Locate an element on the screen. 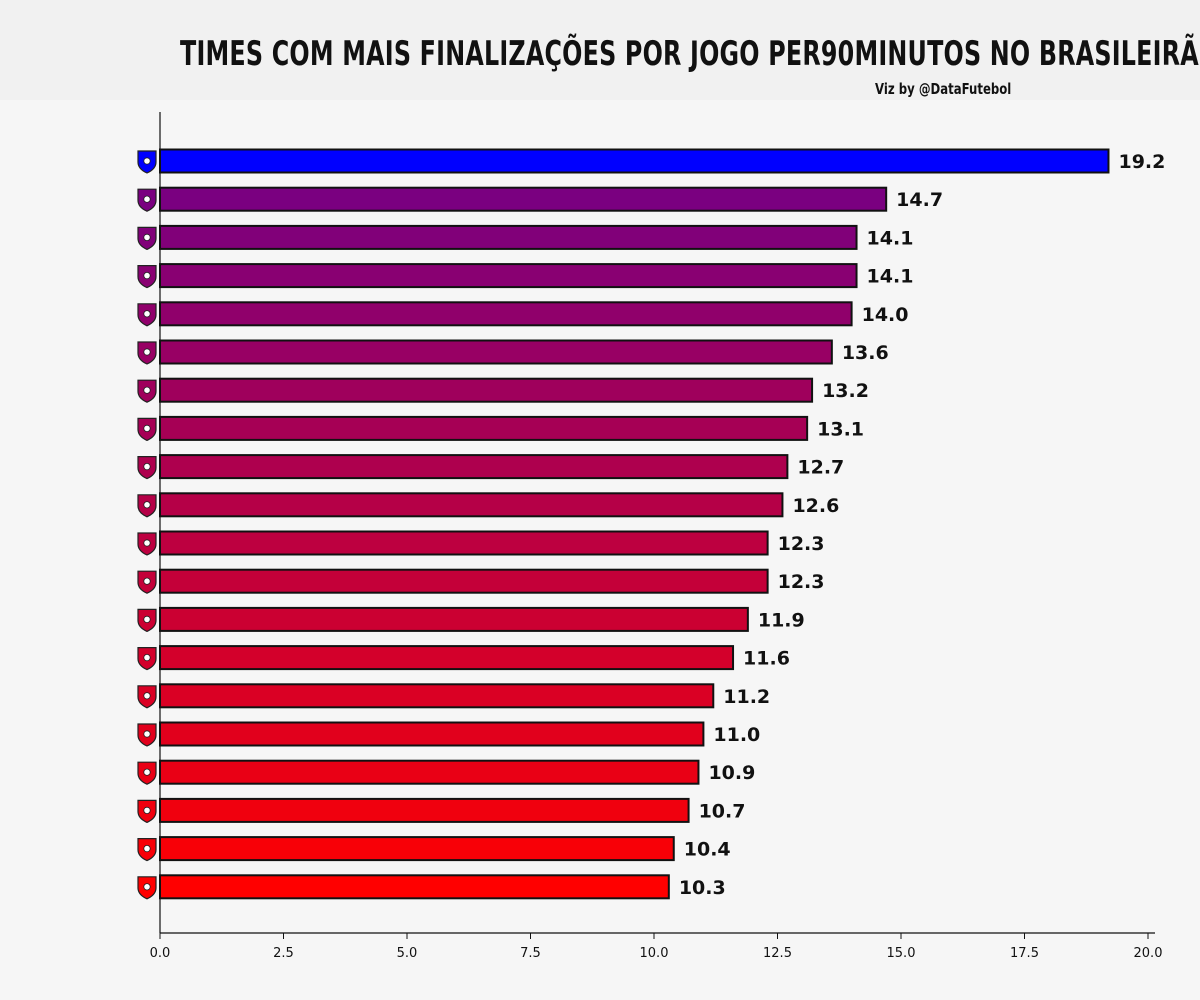  bar-value-label: 13.2 is located at coordinates (845, 391).